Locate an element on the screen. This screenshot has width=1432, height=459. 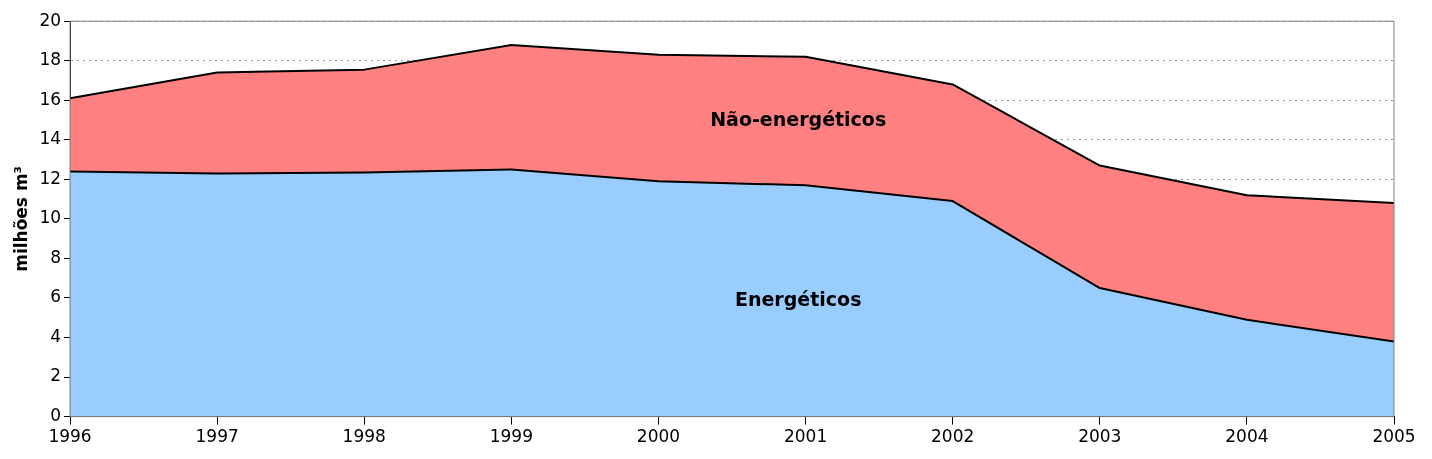
y-axis-title: milhões m³ is located at coordinates (20, 218).